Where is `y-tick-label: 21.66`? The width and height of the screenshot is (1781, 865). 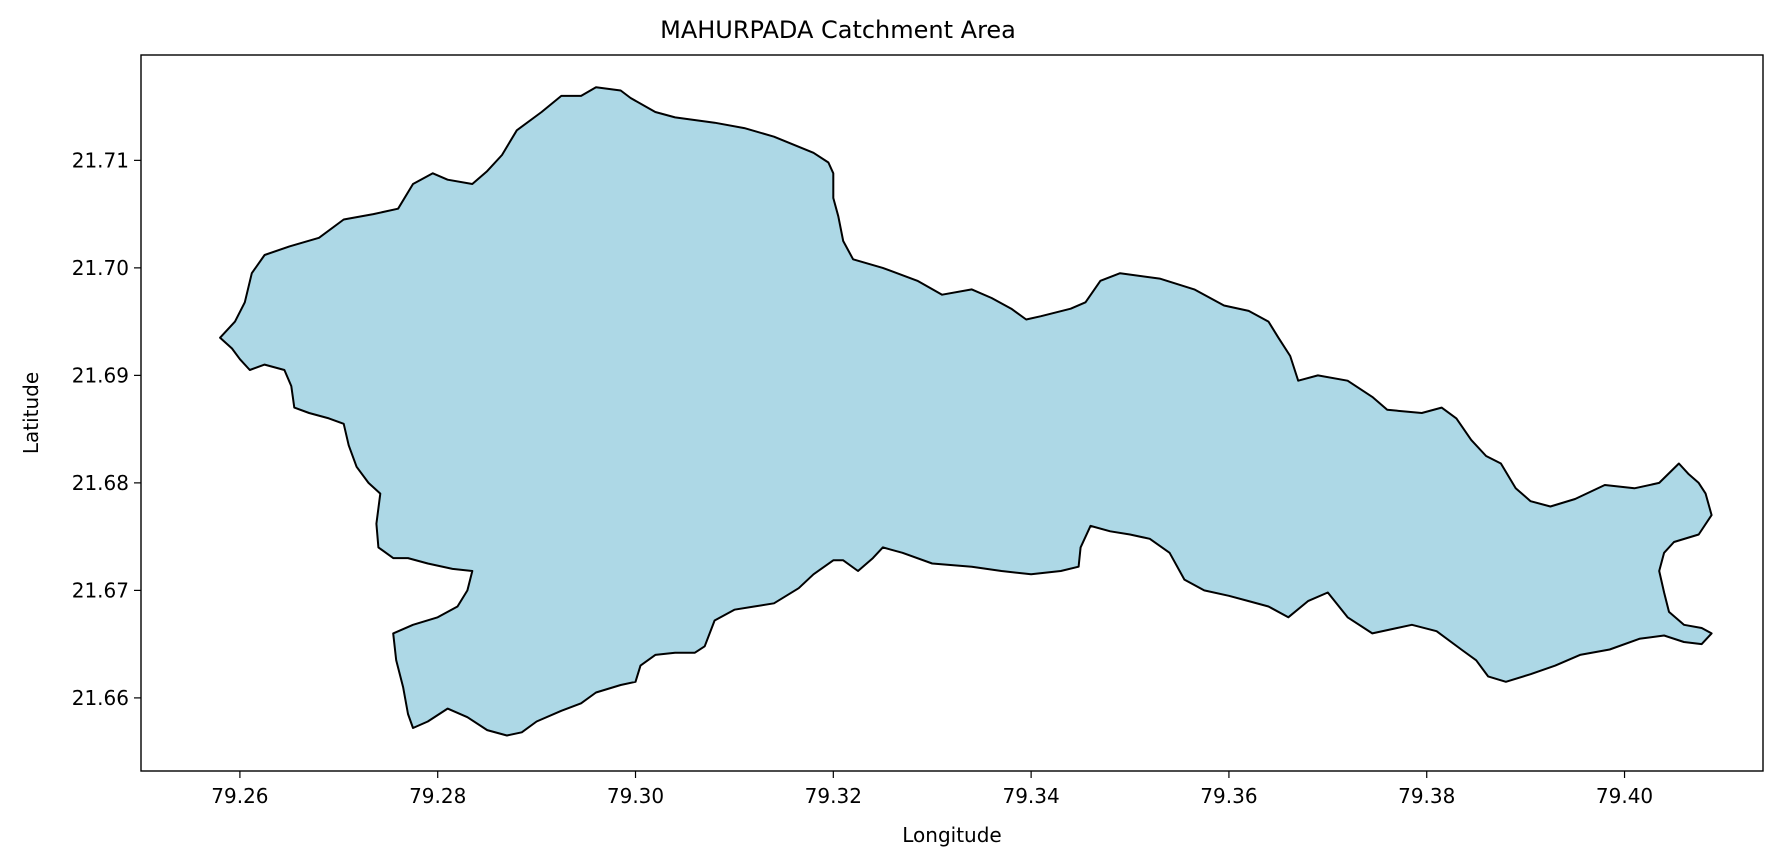 y-tick-label: 21.66 is located at coordinates (100, 698).